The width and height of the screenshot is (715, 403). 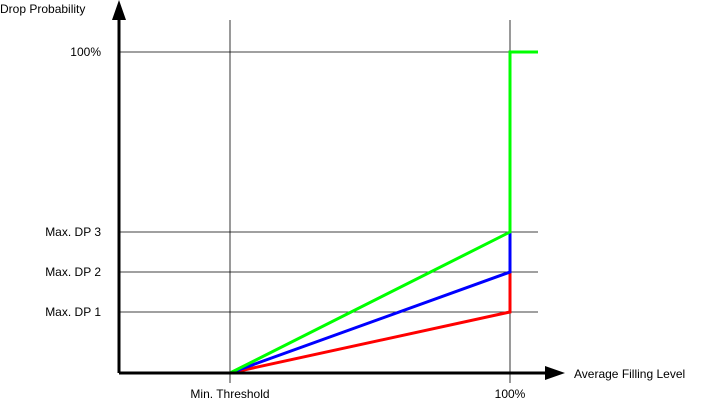 What do you see at coordinates (555, 373) in the screenshot?
I see `x-axis-arrowhead` at bounding box center [555, 373].